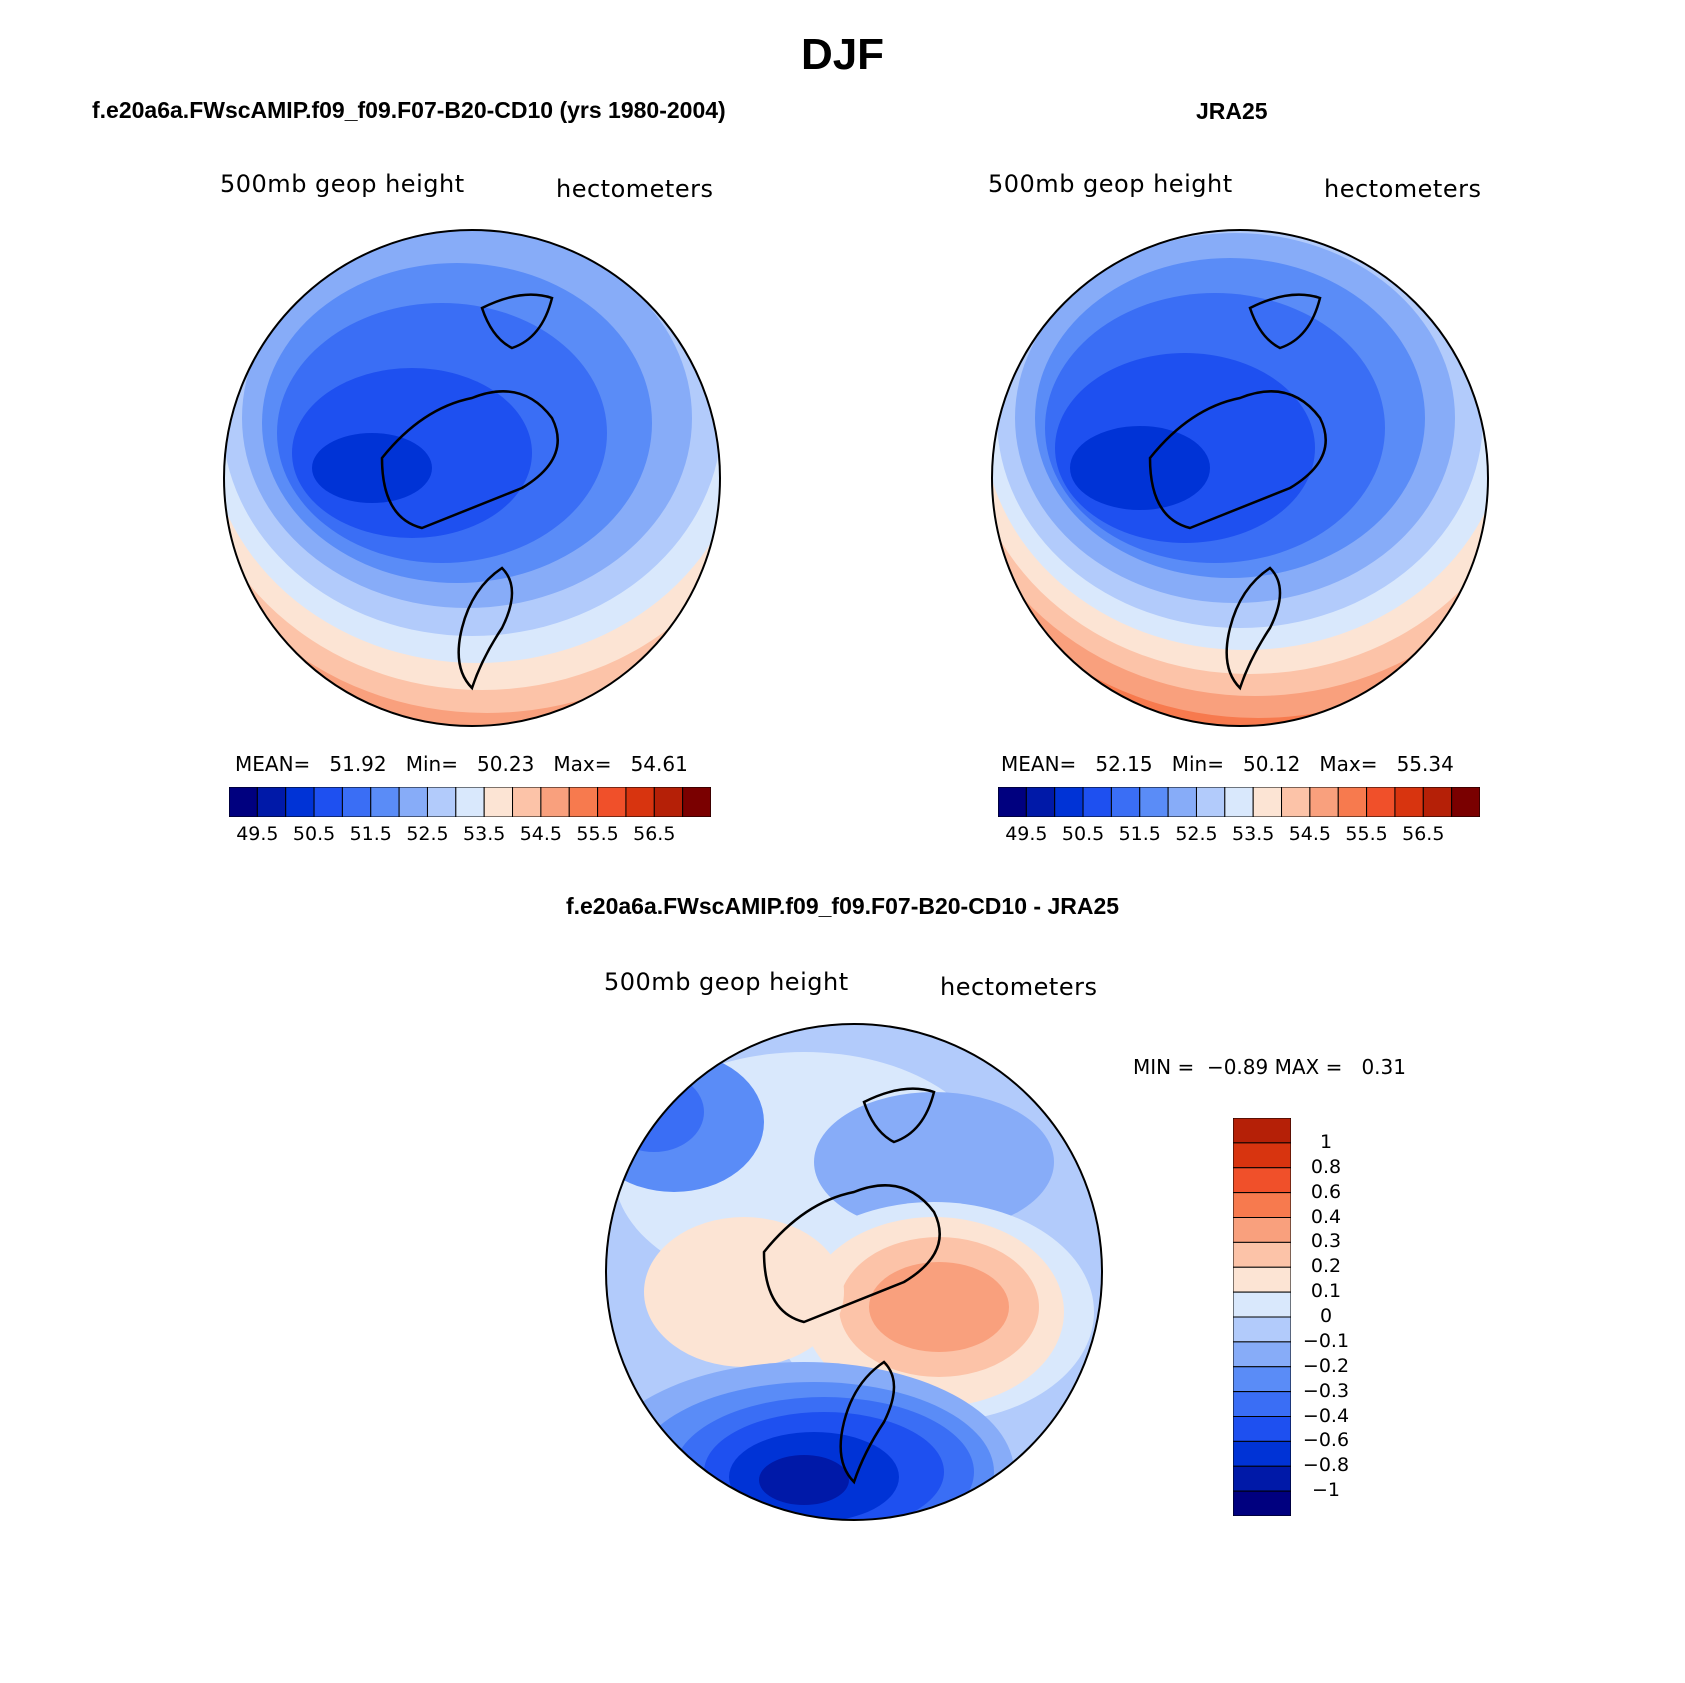 Image resolution: width=1685 pixels, height=1683 pixels. I want to click on panel-1-map, so click(472, 478).